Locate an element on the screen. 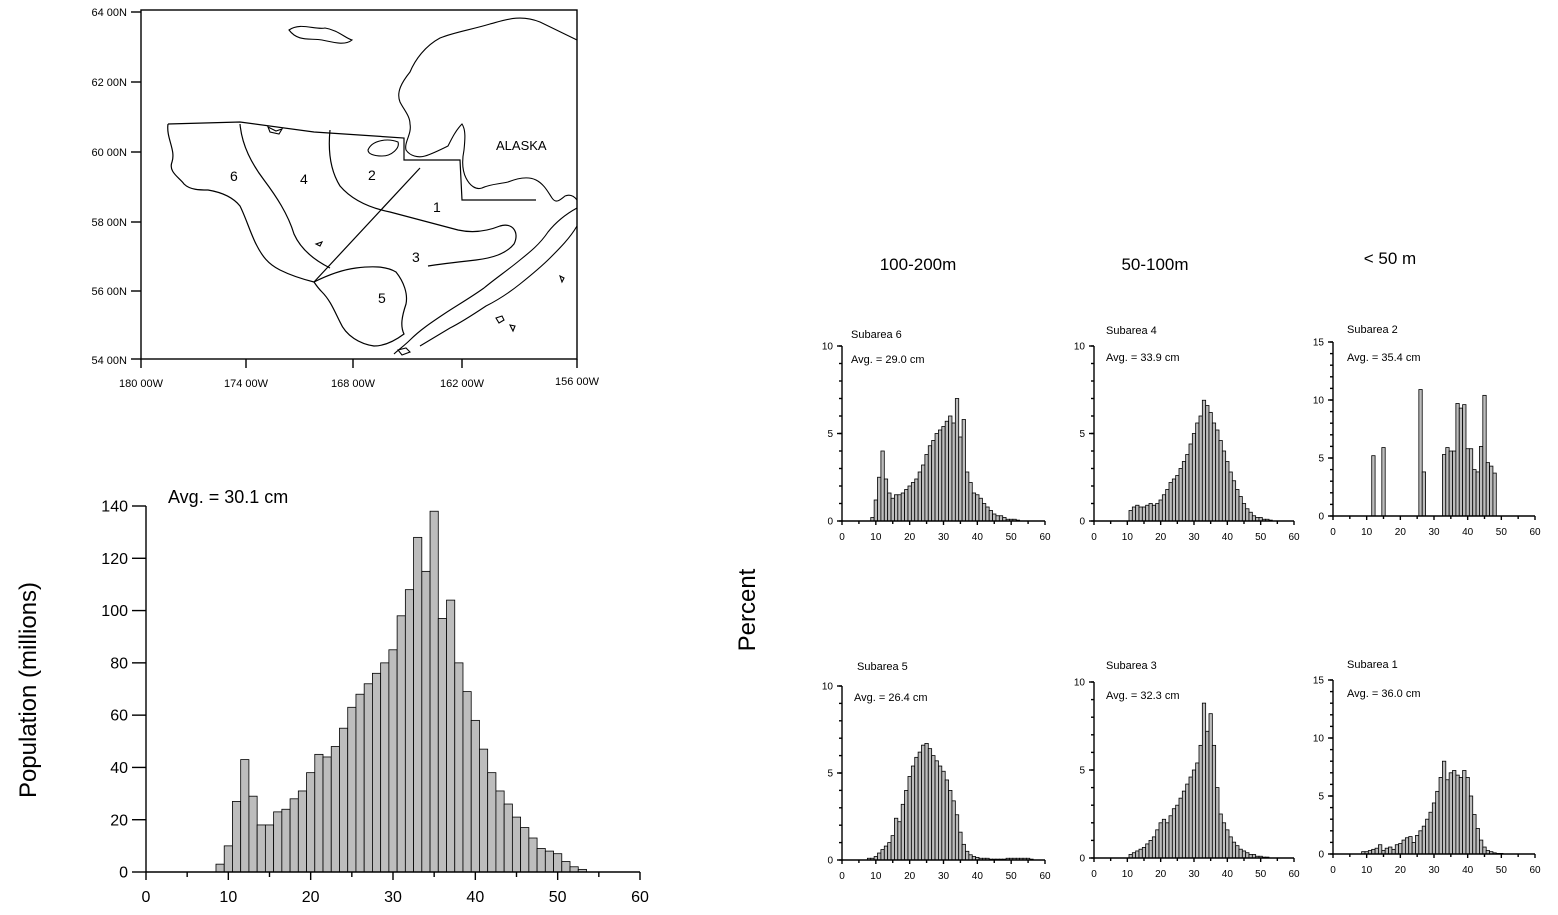  subarea-label: 2 is located at coordinates (372, 175).